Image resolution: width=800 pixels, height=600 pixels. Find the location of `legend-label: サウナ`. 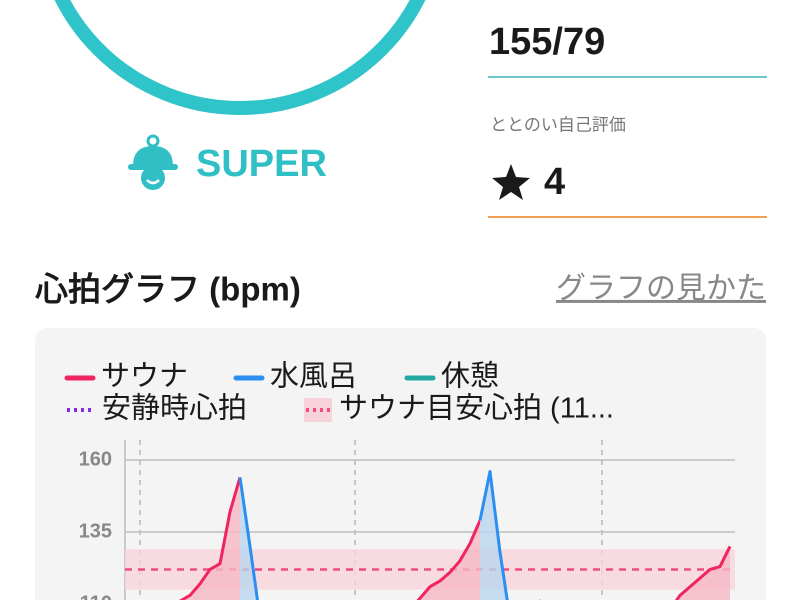

legend-label: サウナ is located at coordinates (144, 377).